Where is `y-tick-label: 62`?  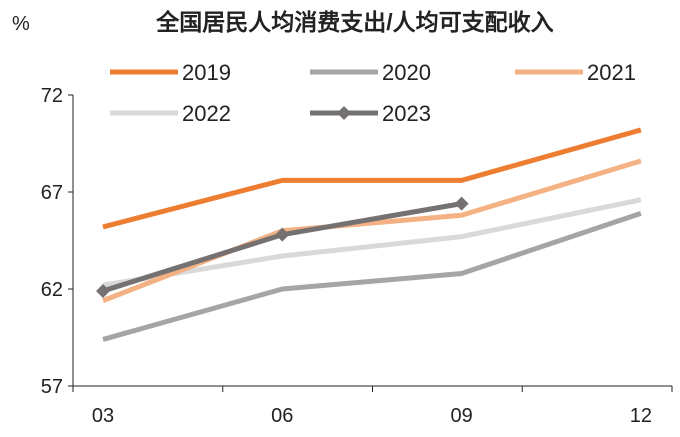
y-tick-label: 62 is located at coordinates (52, 290).